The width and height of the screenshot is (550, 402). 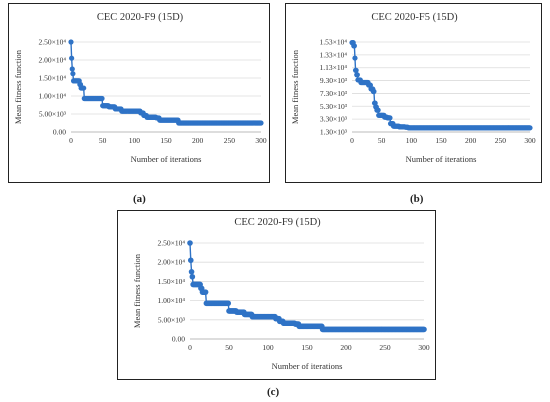 What do you see at coordinates (417, 199) in the screenshot?
I see `caption-b: (b)` at bounding box center [417, 199].